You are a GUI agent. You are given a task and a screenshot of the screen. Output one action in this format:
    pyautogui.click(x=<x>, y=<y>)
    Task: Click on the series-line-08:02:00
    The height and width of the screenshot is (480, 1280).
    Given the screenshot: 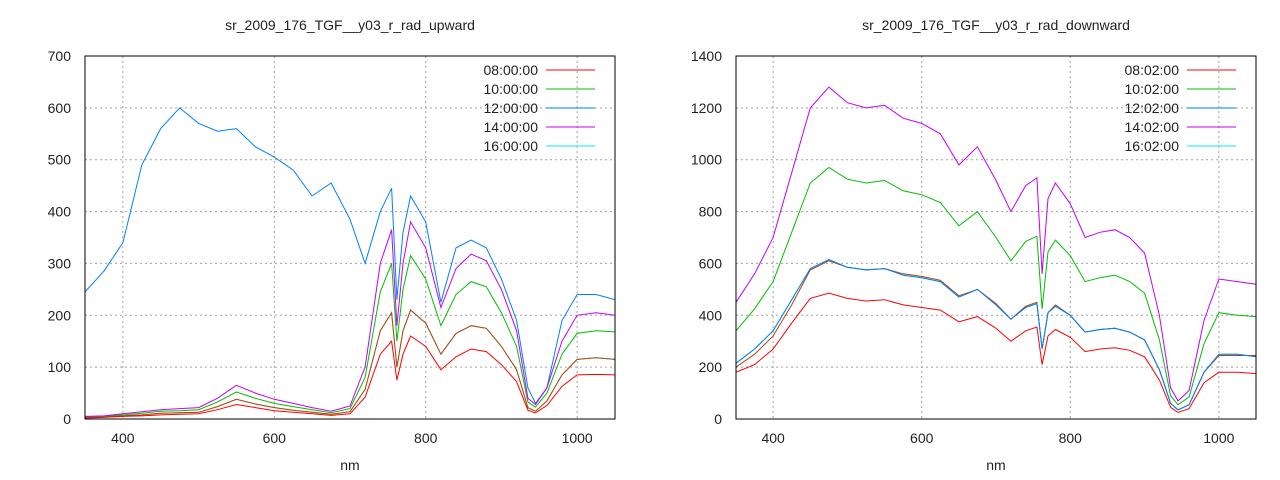 What is the action you would take?
    pyautogui.click(x=996, y=353)
    